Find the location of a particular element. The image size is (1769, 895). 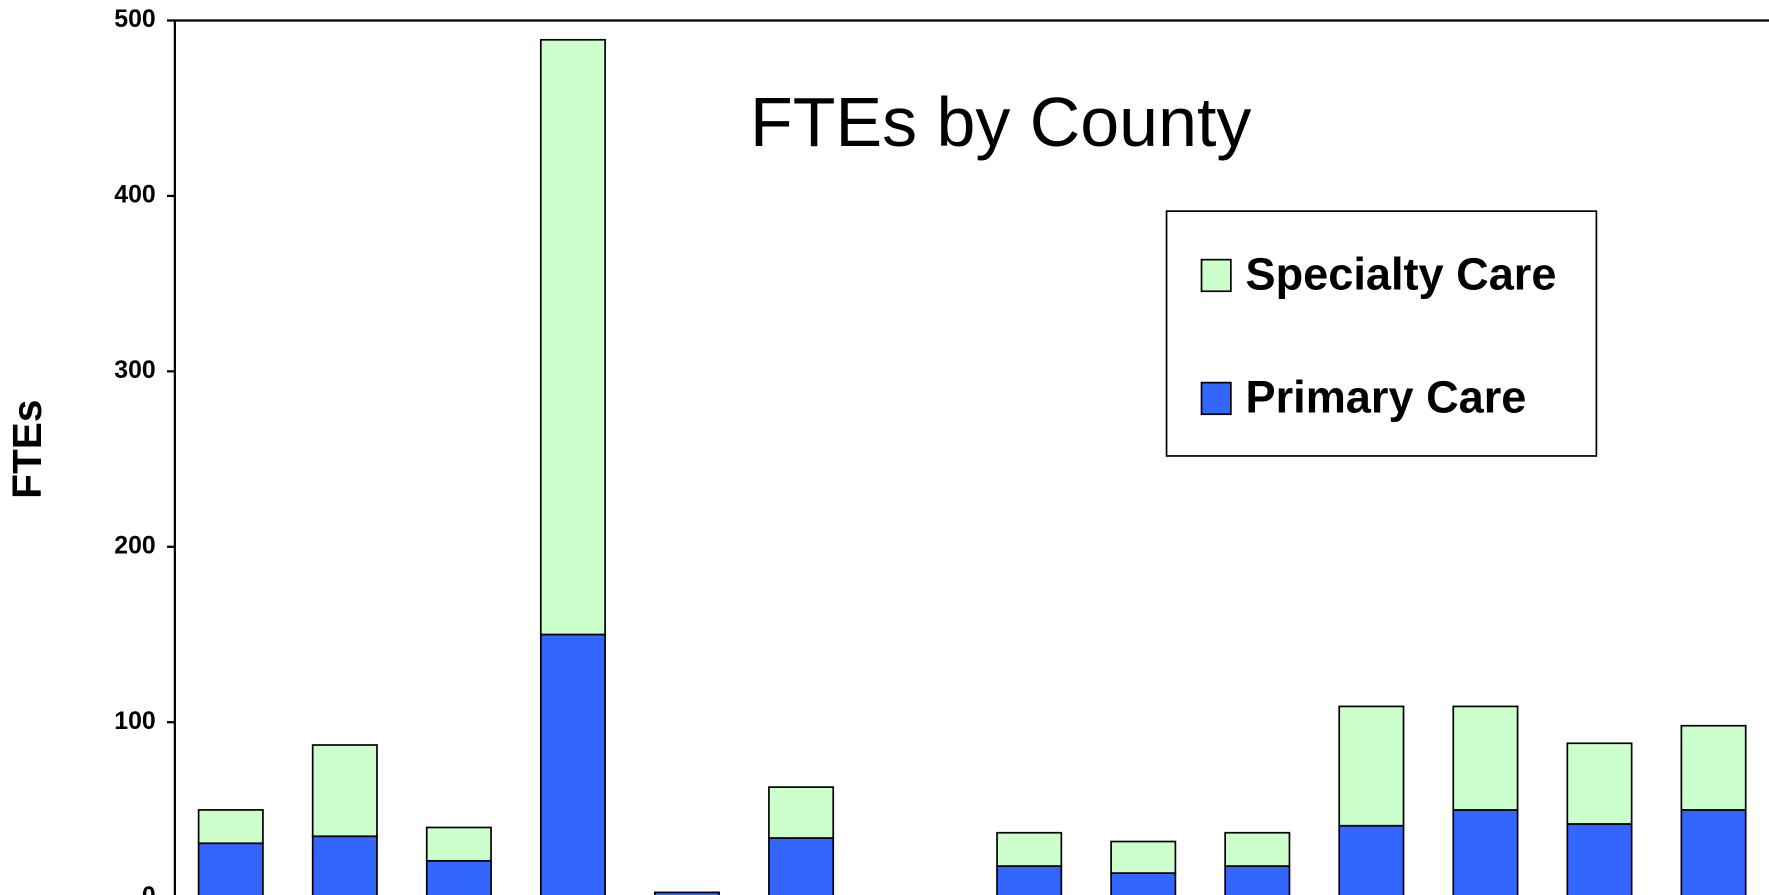

chart-title: FTEs by County is located at coordinates (1000, 122).